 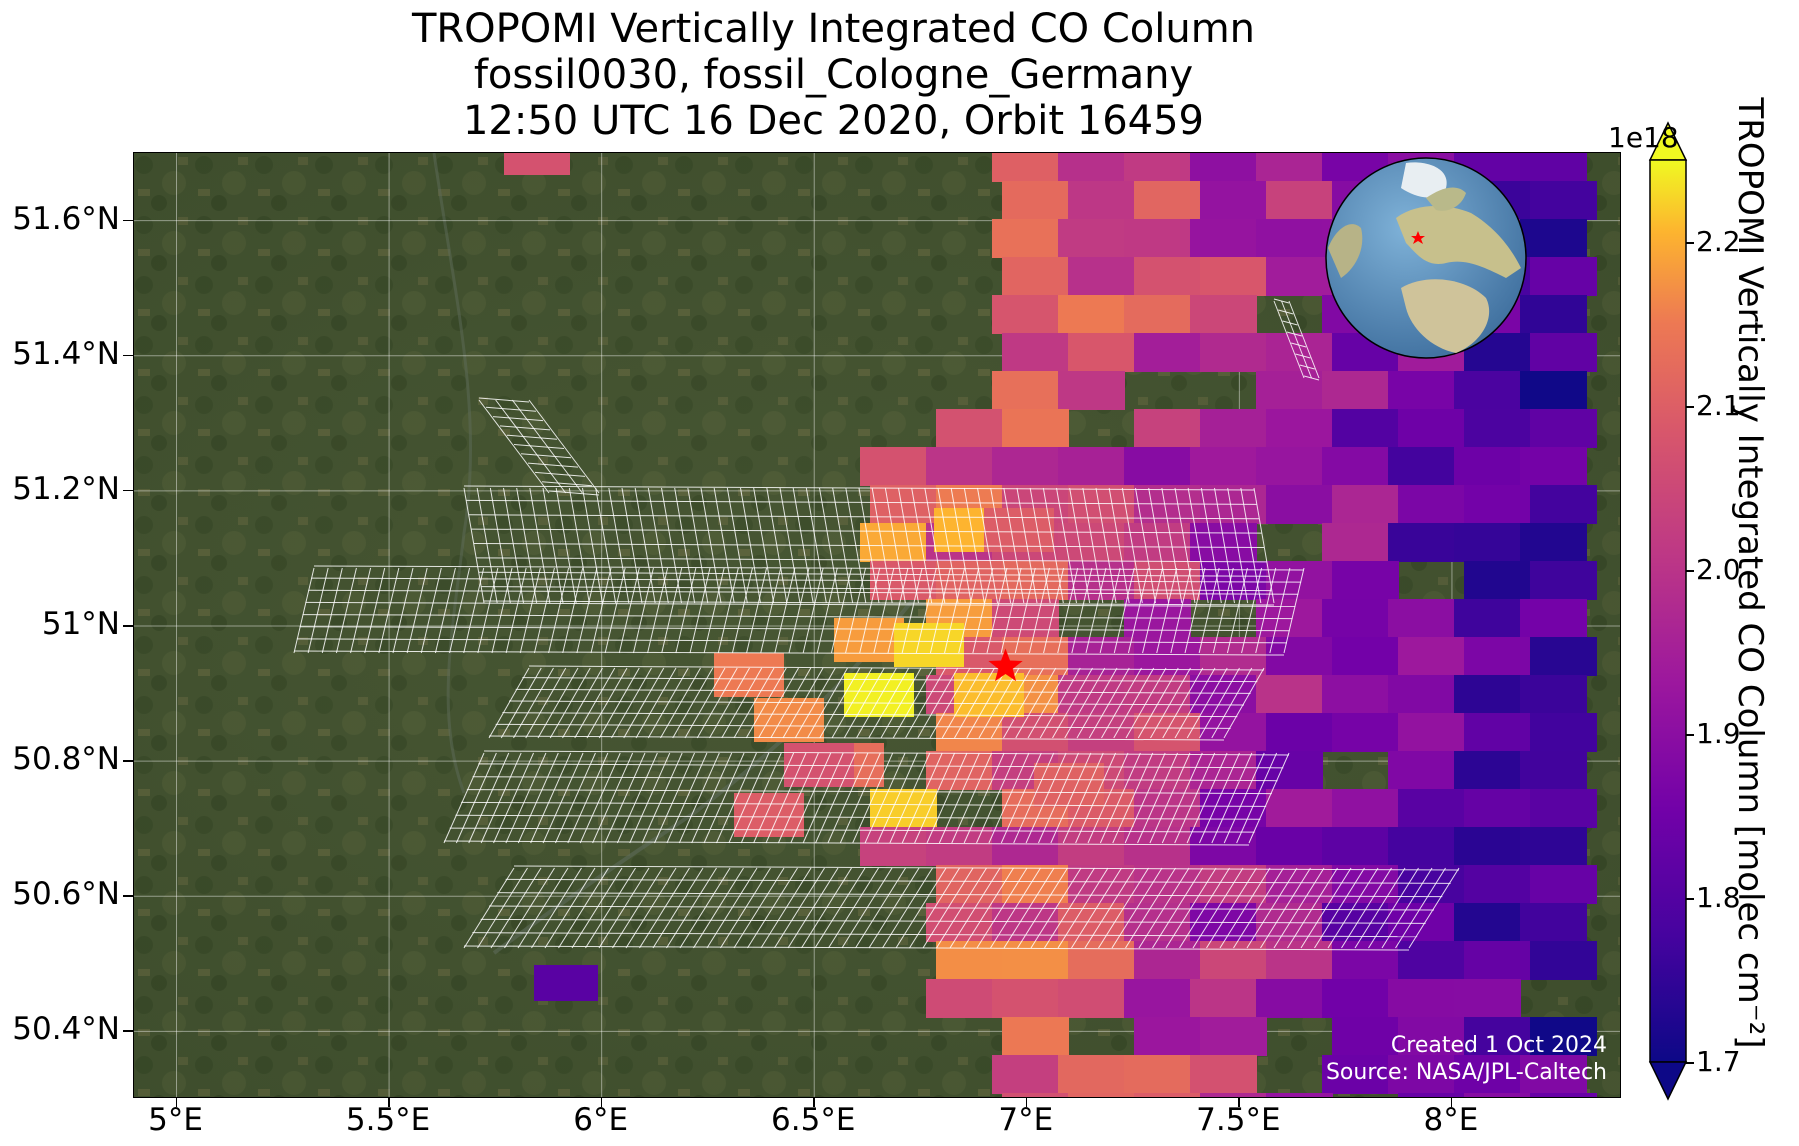 I want to click on colorbar-tick-label: 2.1, so click(x=1718, y=405).